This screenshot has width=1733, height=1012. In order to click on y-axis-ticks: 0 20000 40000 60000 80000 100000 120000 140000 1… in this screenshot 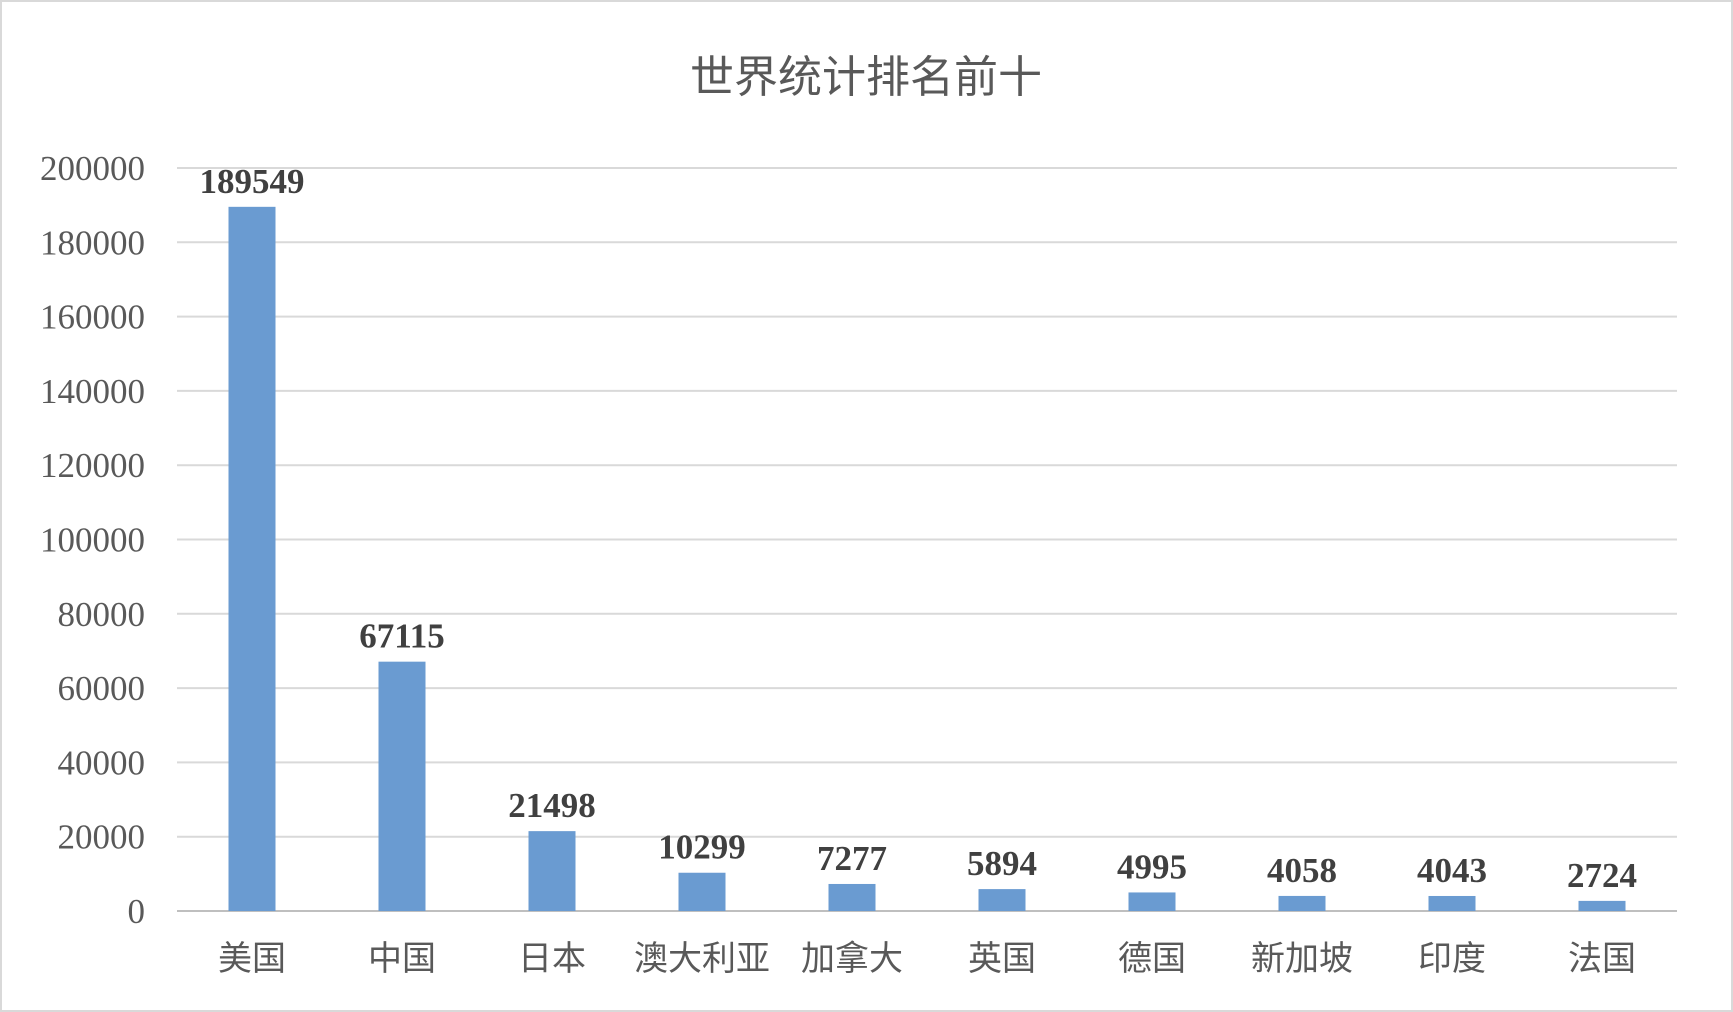, I will do `click(92, 540)`.